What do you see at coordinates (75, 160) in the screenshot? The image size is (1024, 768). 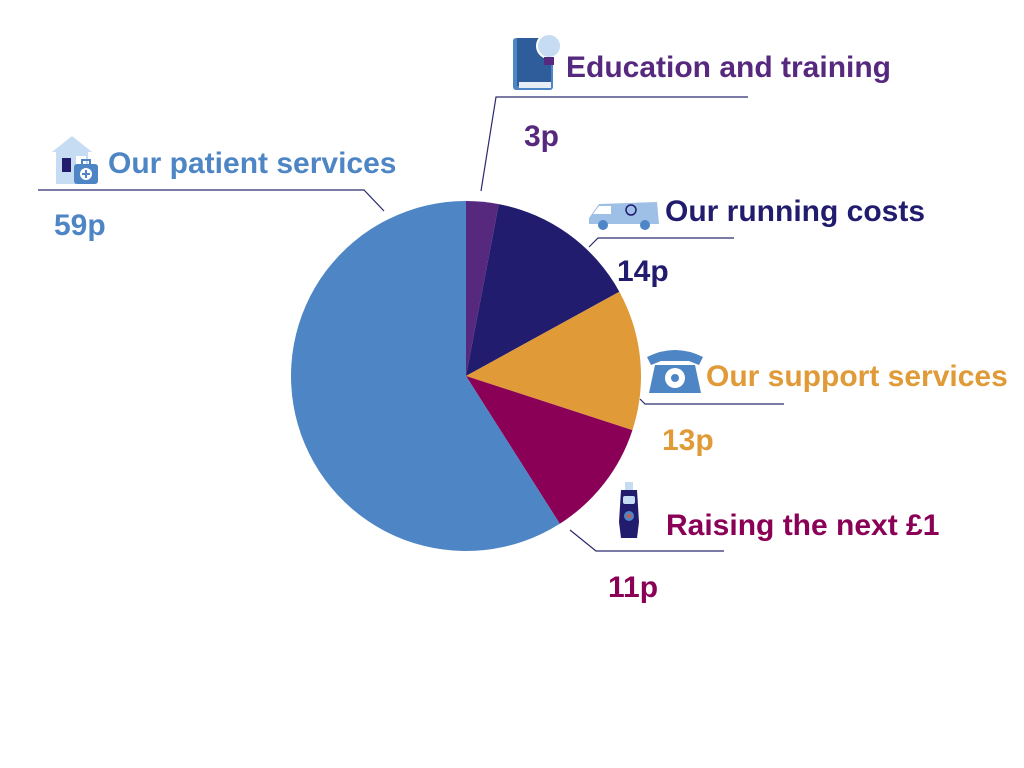 I see `house-first-aid-icon` at bounding box center [75, 160].